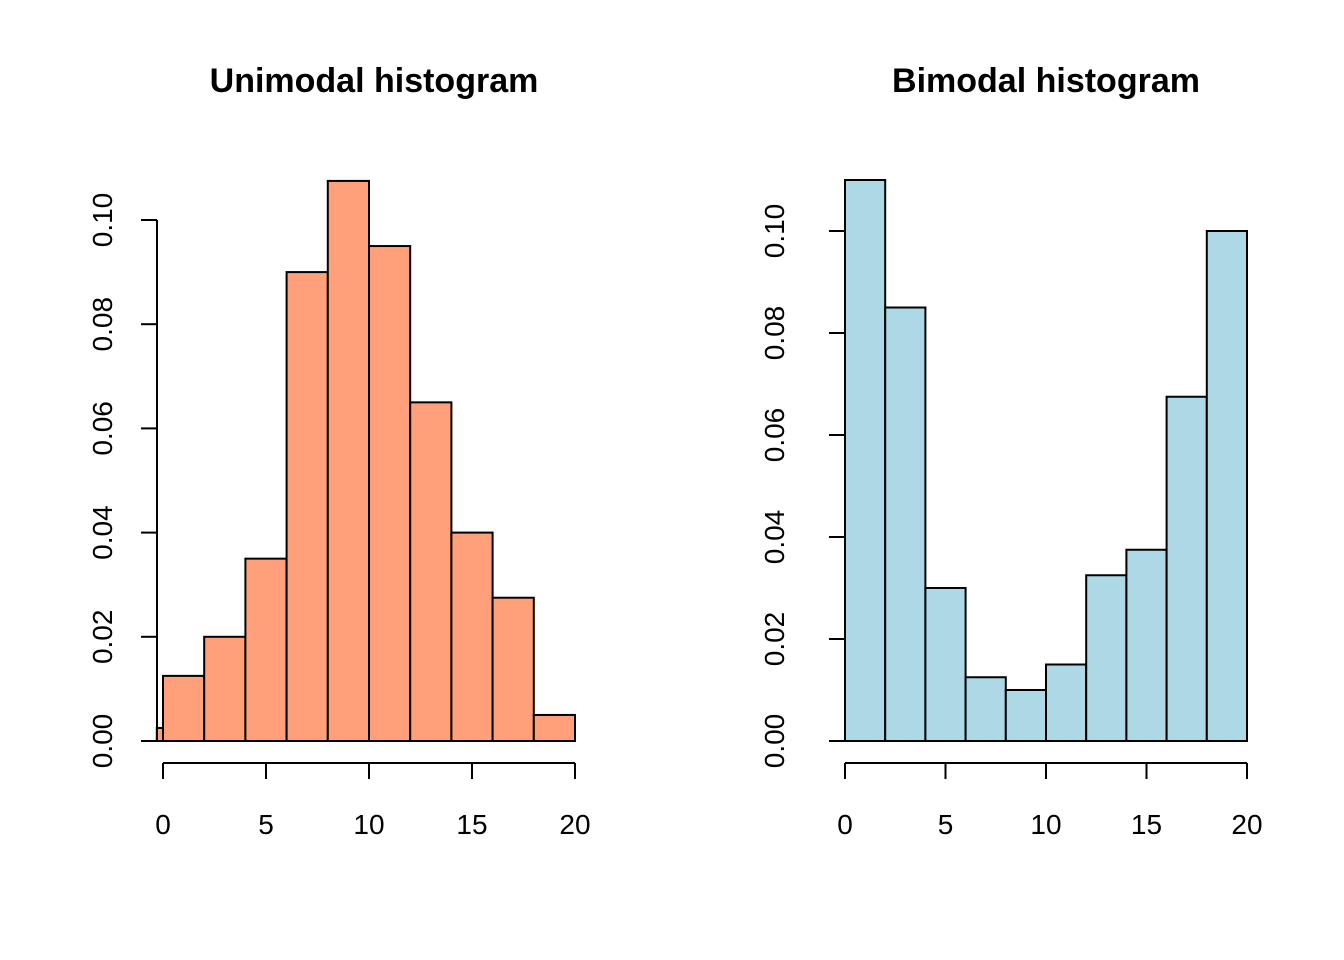  What do you see at coordinates (374, 81) in the screenshot?
I see `panel-title: Unimodal histogram` at bounding box center [374, 81].